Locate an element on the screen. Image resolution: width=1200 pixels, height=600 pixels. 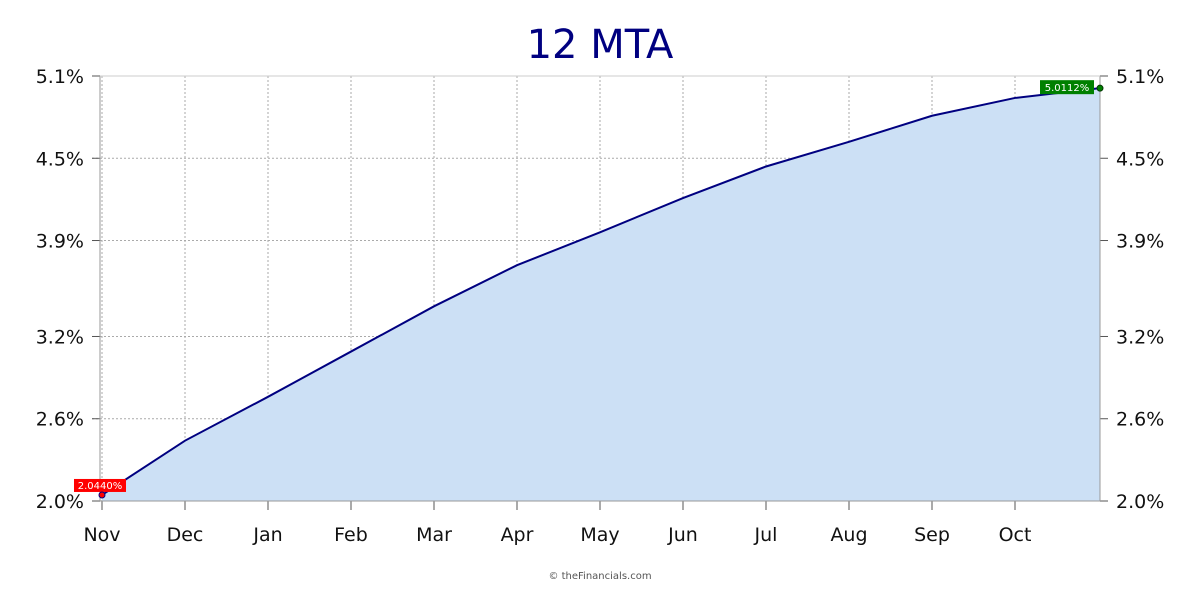
y-axis-right-labels: 2.0% 2.6% 3.2% 3.9% 4.5% 5.1% is located at coordinates (1140, 289).